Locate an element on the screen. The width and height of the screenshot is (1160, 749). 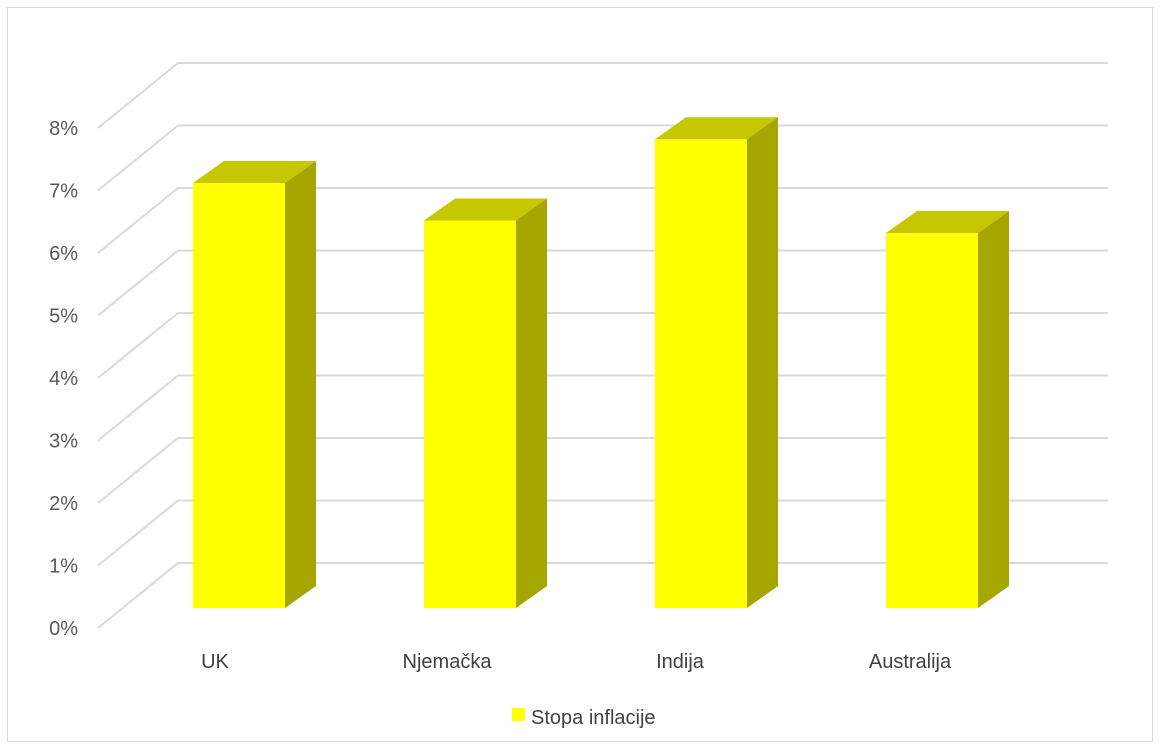
legend-swatch is located at coordinates (518, 714).